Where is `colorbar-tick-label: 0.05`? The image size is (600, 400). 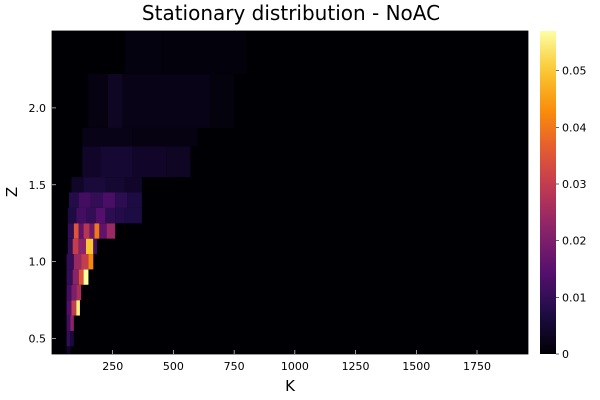 colorbar-tick-label: 0.05 is located at coordinates (574, 71).